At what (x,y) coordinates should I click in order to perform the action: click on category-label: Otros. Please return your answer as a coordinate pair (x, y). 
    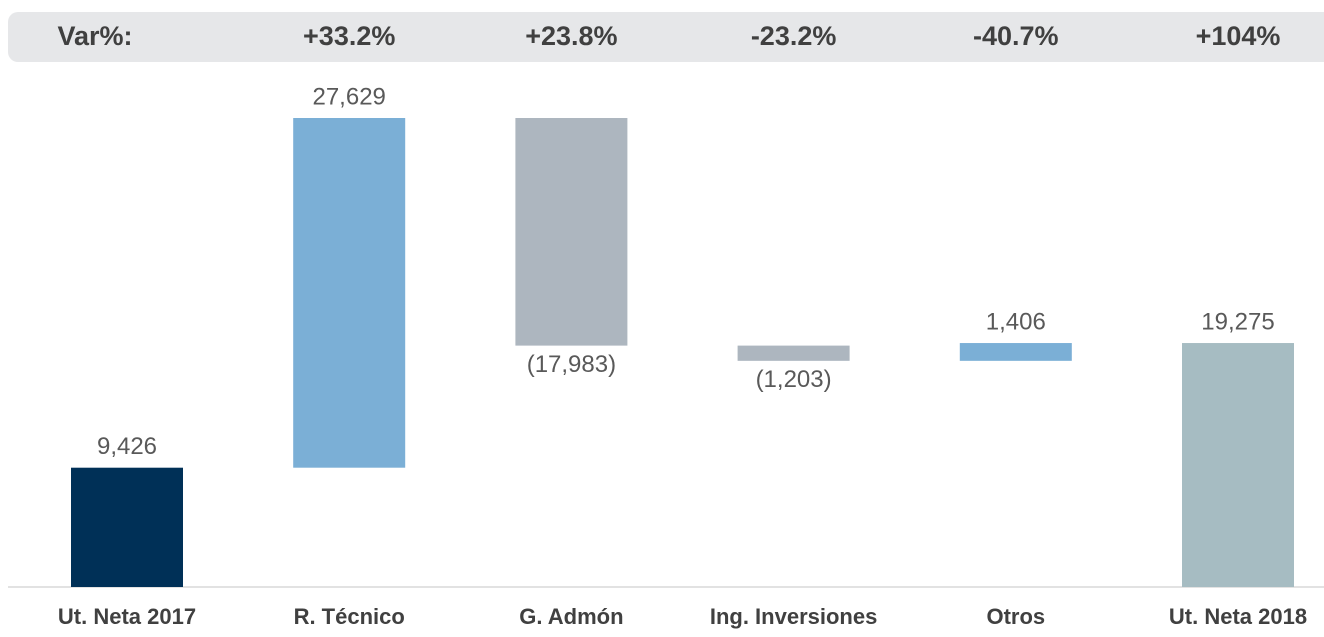
    Looking at the image, I should click on (1015, 616).